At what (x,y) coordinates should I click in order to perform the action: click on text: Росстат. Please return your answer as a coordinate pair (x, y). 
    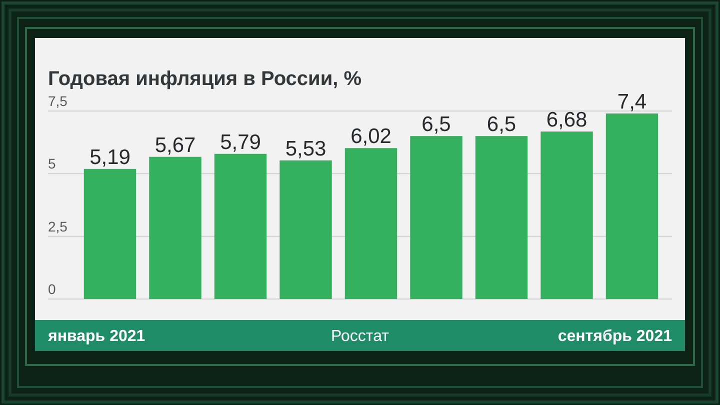
    Looking at the image, I should click on (360, 336).